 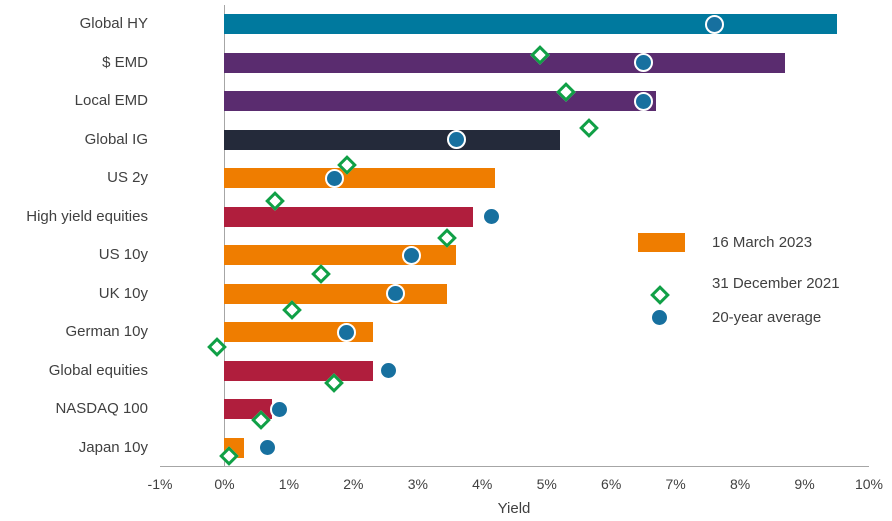 What do you see at coordinates (111, 101) in the screenshot?
I see `category-label-local-emd: Local EMD` at bounding box center [111, 101].